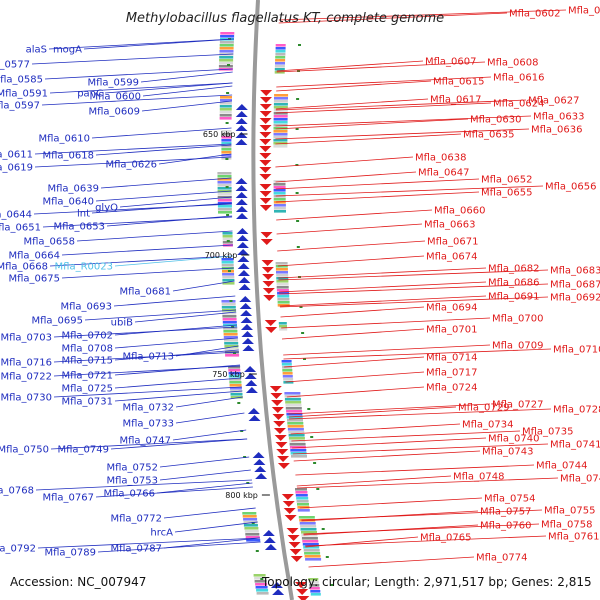 The image size is (600, 600). I want to click on gene-label: Mfla_0731, so click(87, 402).